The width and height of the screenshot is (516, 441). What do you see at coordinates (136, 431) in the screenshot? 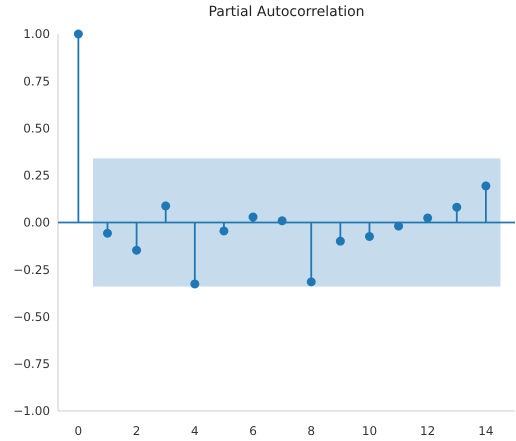
I see `x-tick-label: 2` at bounding box center [136, 431].